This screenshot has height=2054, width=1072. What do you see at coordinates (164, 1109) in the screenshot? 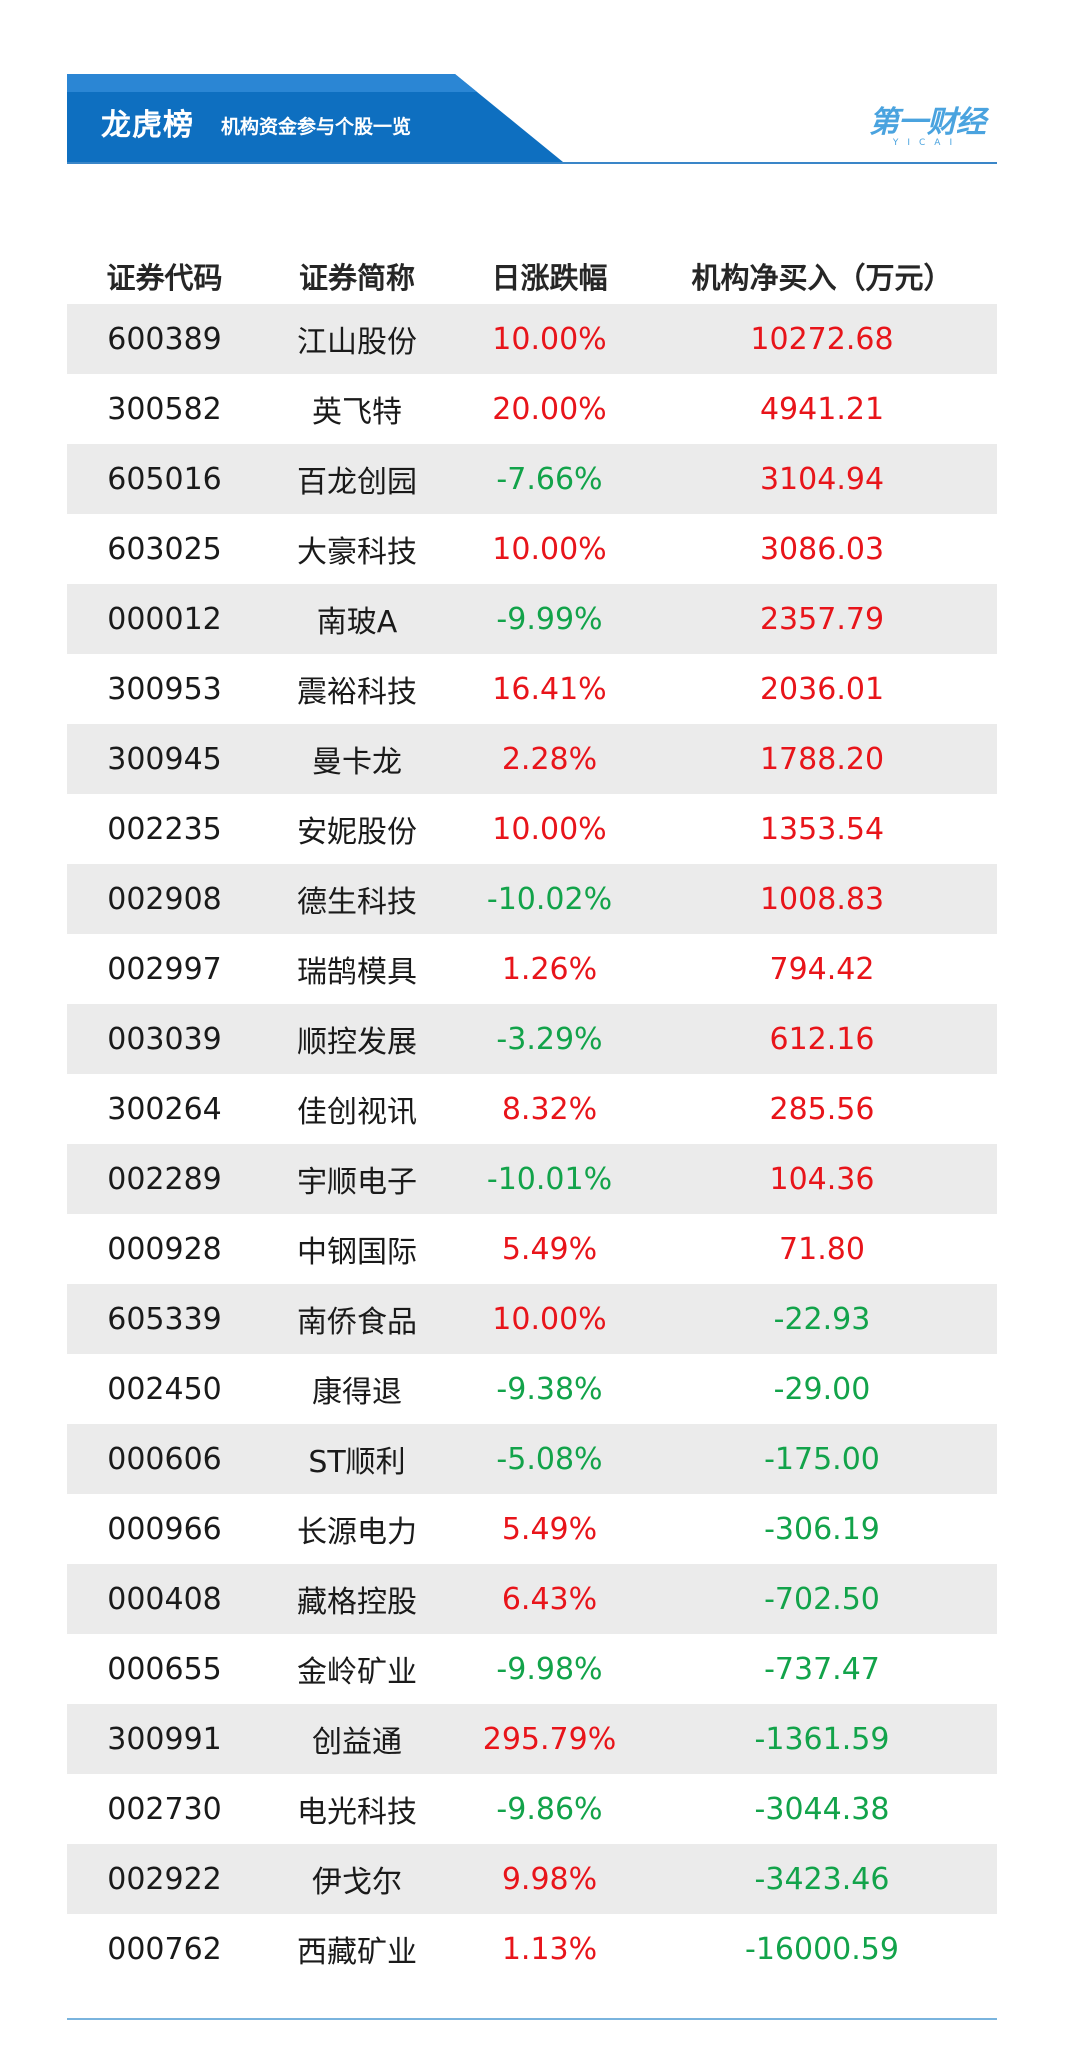
I see `cell-code: 300264` at bounding box center [164, 1109].